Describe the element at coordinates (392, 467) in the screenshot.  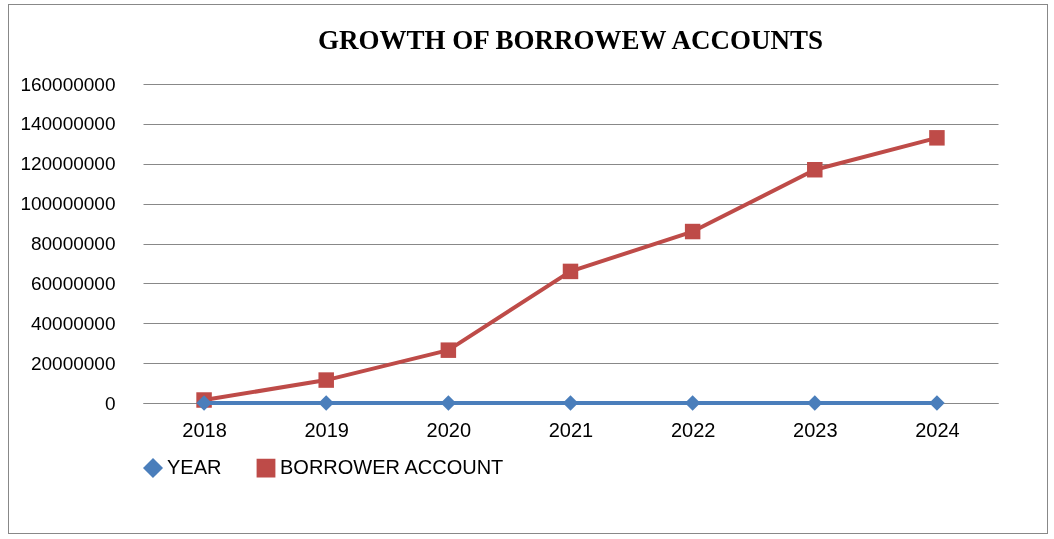
I see `legend-label: BORROWER ACCOUNT` at that location.